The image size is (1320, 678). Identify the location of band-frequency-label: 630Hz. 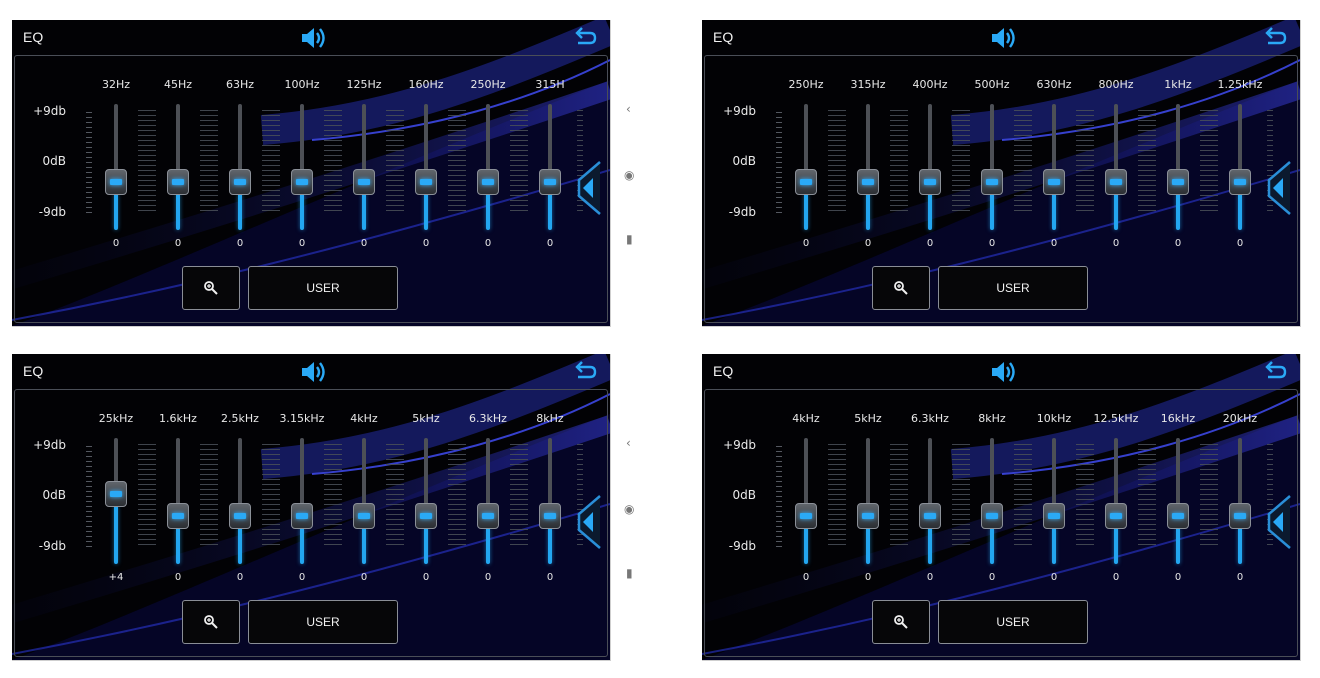
(1054, 84).